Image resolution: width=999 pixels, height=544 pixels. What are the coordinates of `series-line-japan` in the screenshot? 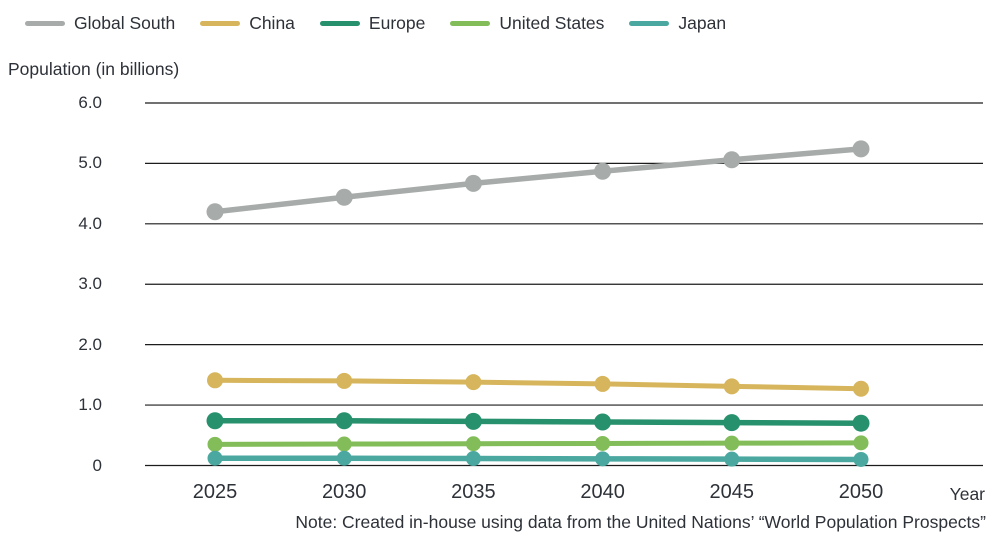 It's located at (538, 459).